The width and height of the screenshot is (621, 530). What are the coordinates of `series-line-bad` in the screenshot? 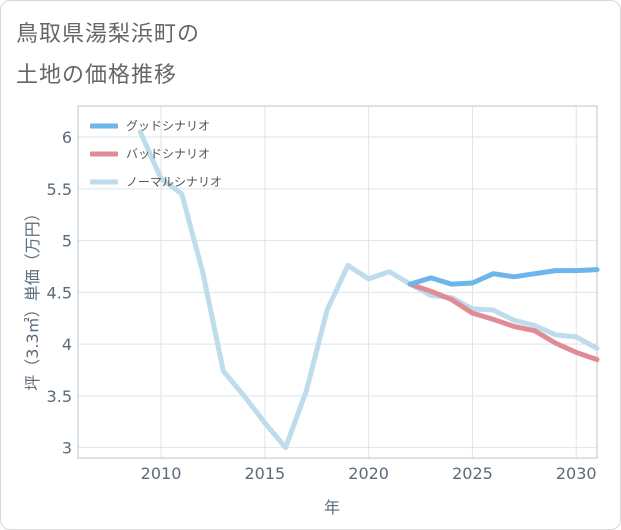 It's located at (503, 322).